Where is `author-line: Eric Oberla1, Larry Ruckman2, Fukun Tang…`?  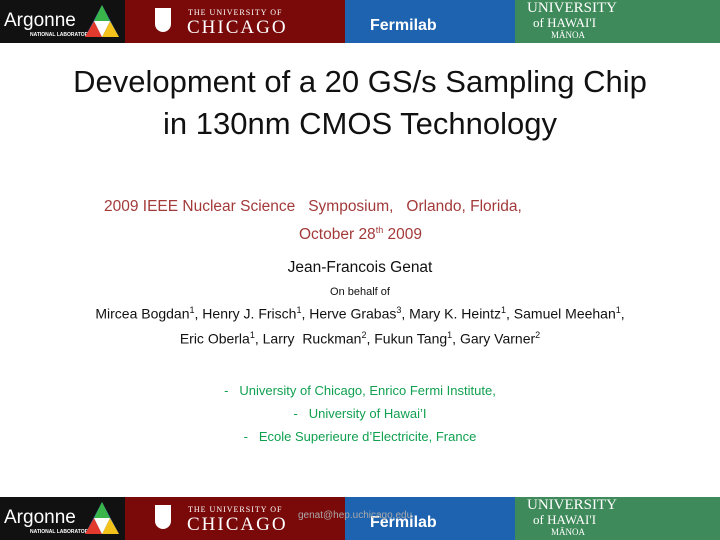
author-line: Eric Oberla1, Larry Ruckman2, Fukun Tang… is located at coordinates (360, 338).